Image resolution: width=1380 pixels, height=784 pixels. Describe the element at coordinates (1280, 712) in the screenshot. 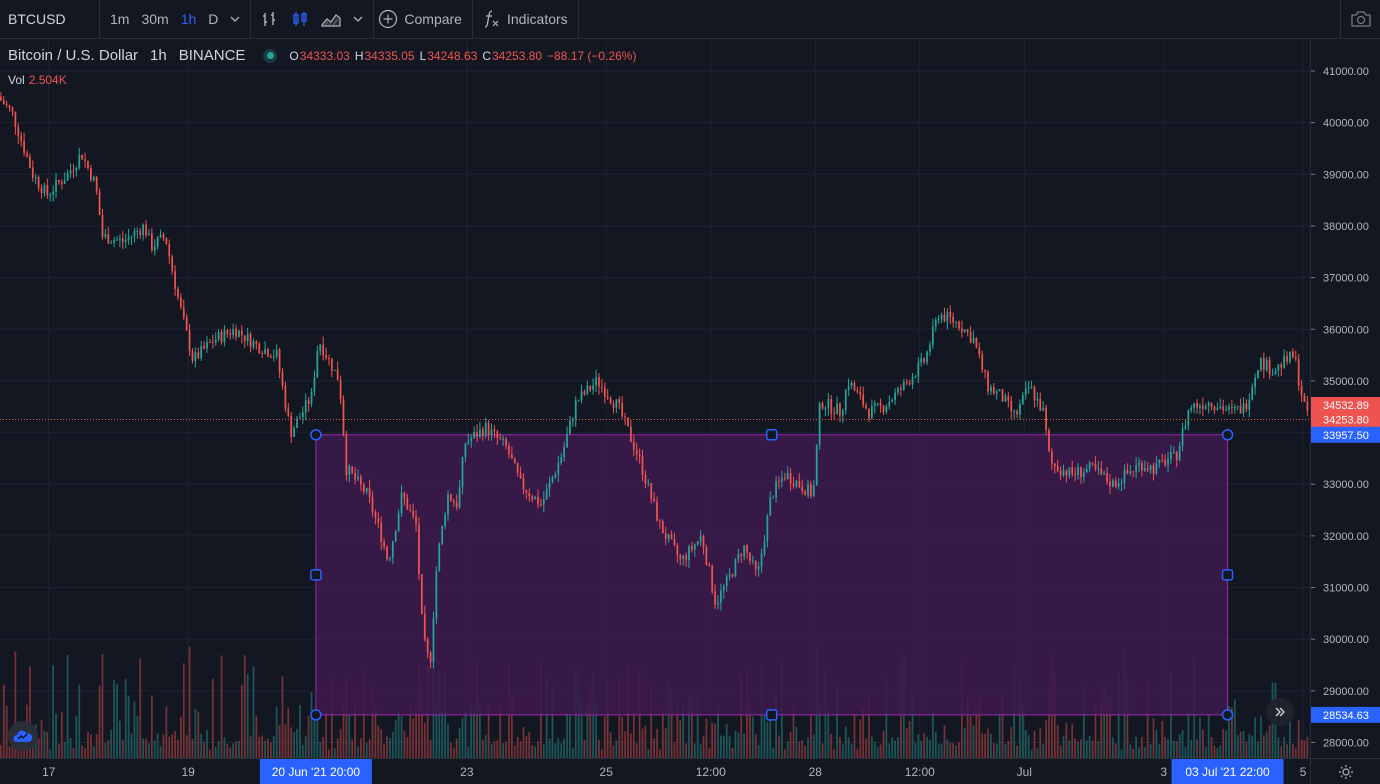

I see `scroll-to-realtime-button` at that location.